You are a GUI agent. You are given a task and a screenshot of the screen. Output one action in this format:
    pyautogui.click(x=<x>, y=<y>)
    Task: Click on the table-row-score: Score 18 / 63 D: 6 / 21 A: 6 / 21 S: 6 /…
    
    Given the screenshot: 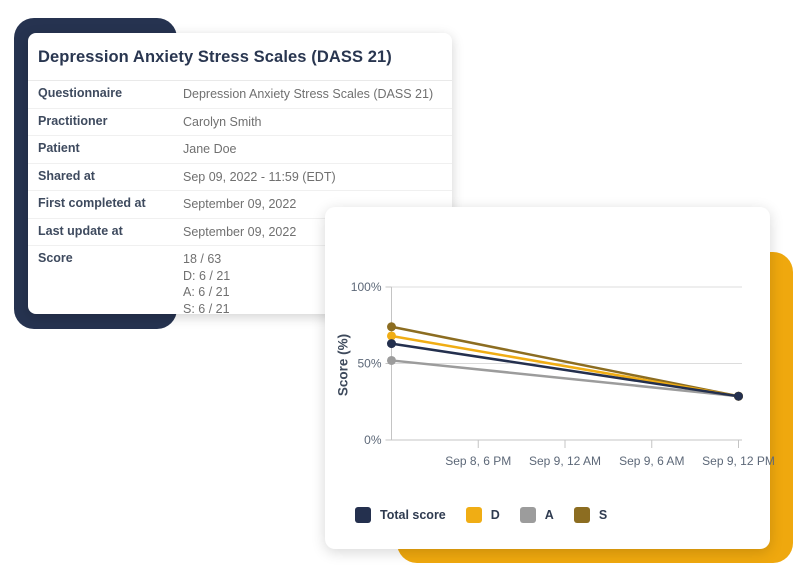 What is the action you would take?
    pyautogui.click(x=240, y=284)
    